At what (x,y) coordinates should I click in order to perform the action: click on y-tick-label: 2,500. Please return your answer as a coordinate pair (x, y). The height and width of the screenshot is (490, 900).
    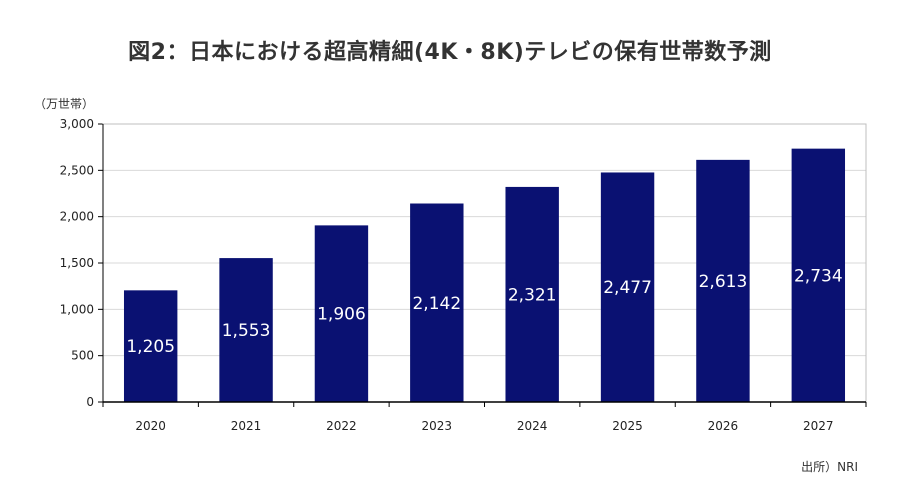
    Looking at the image, I should click on (77, 170).